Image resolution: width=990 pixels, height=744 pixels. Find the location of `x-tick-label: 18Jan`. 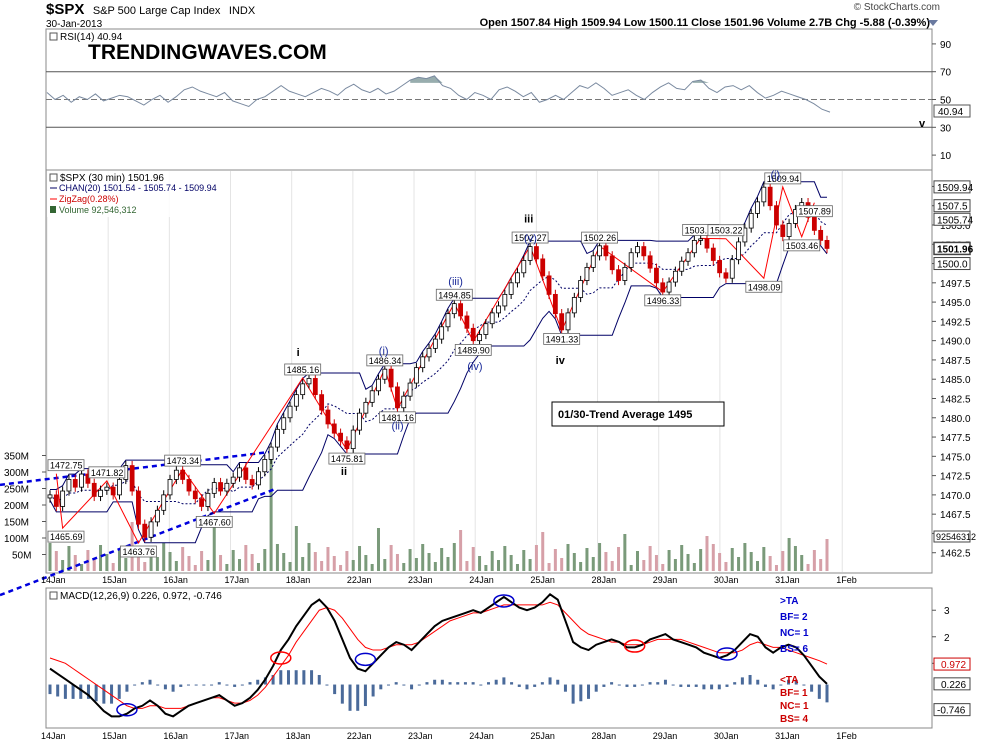

x-tick-label: 18Jan is located at coordinates (298, 736).